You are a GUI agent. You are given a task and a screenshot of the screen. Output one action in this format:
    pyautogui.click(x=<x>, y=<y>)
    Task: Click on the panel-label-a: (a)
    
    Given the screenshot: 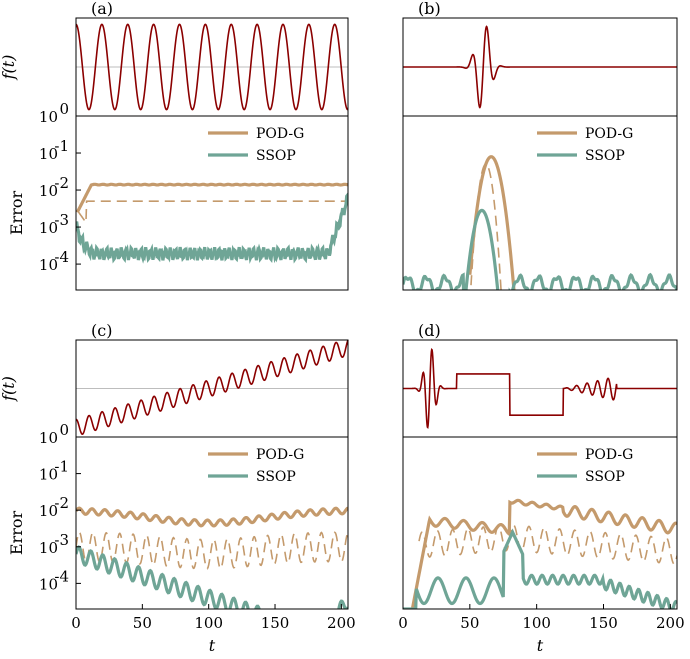 What is the action you would take?
    pyautogui.click(x=102, y=9)
    